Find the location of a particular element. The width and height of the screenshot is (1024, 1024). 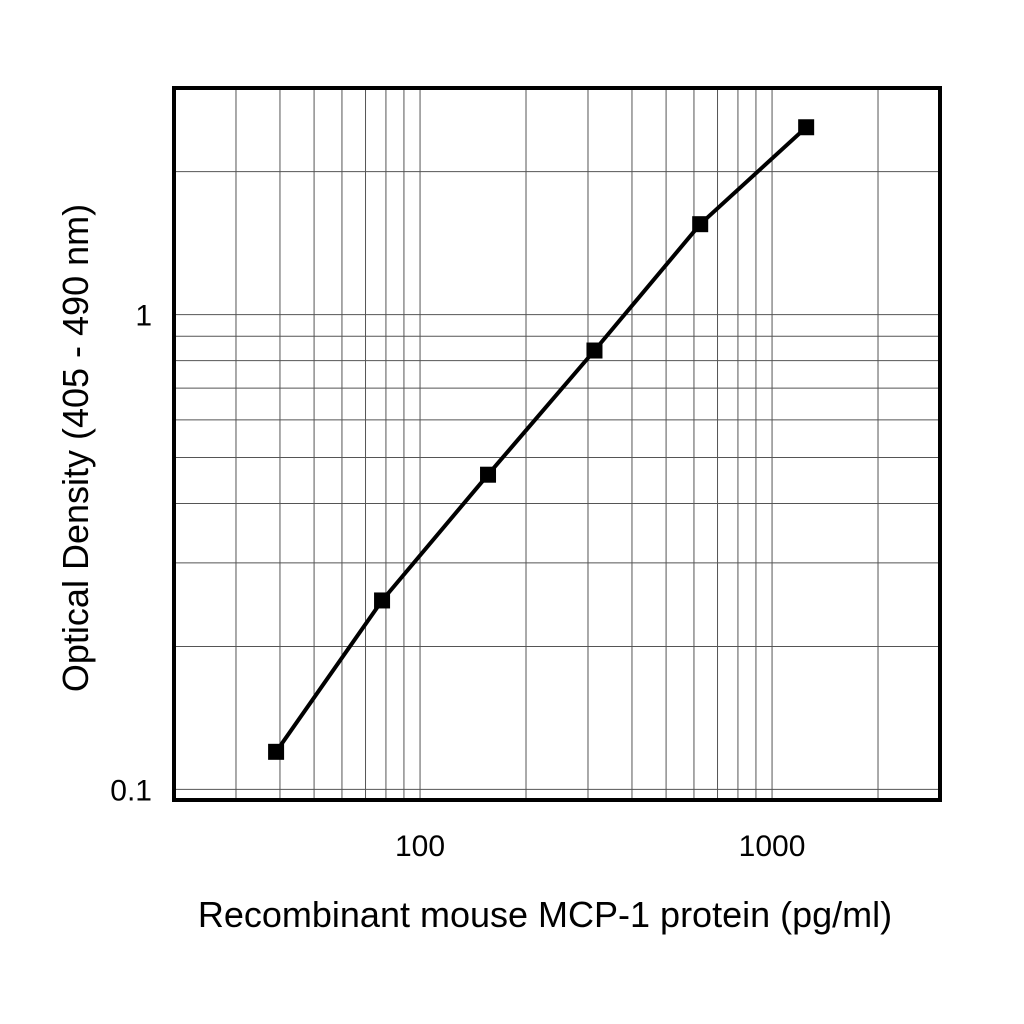

y-axis-title: Optical Density (405 - 490 nm) is located at coordinates (75, 448).